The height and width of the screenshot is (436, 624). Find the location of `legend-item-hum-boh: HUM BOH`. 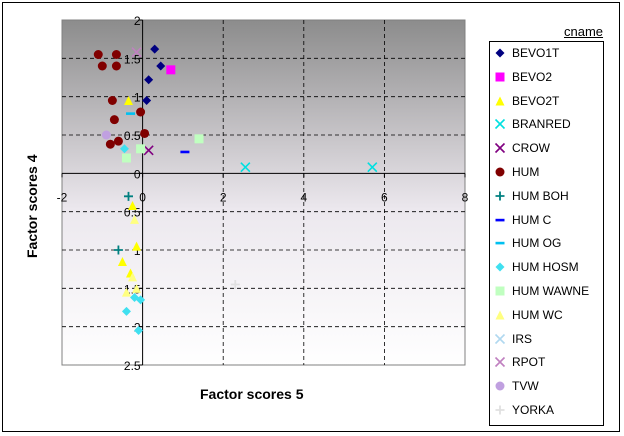

legend-item-hum-boh: HUM BOH is located at coordinates (531, 196).